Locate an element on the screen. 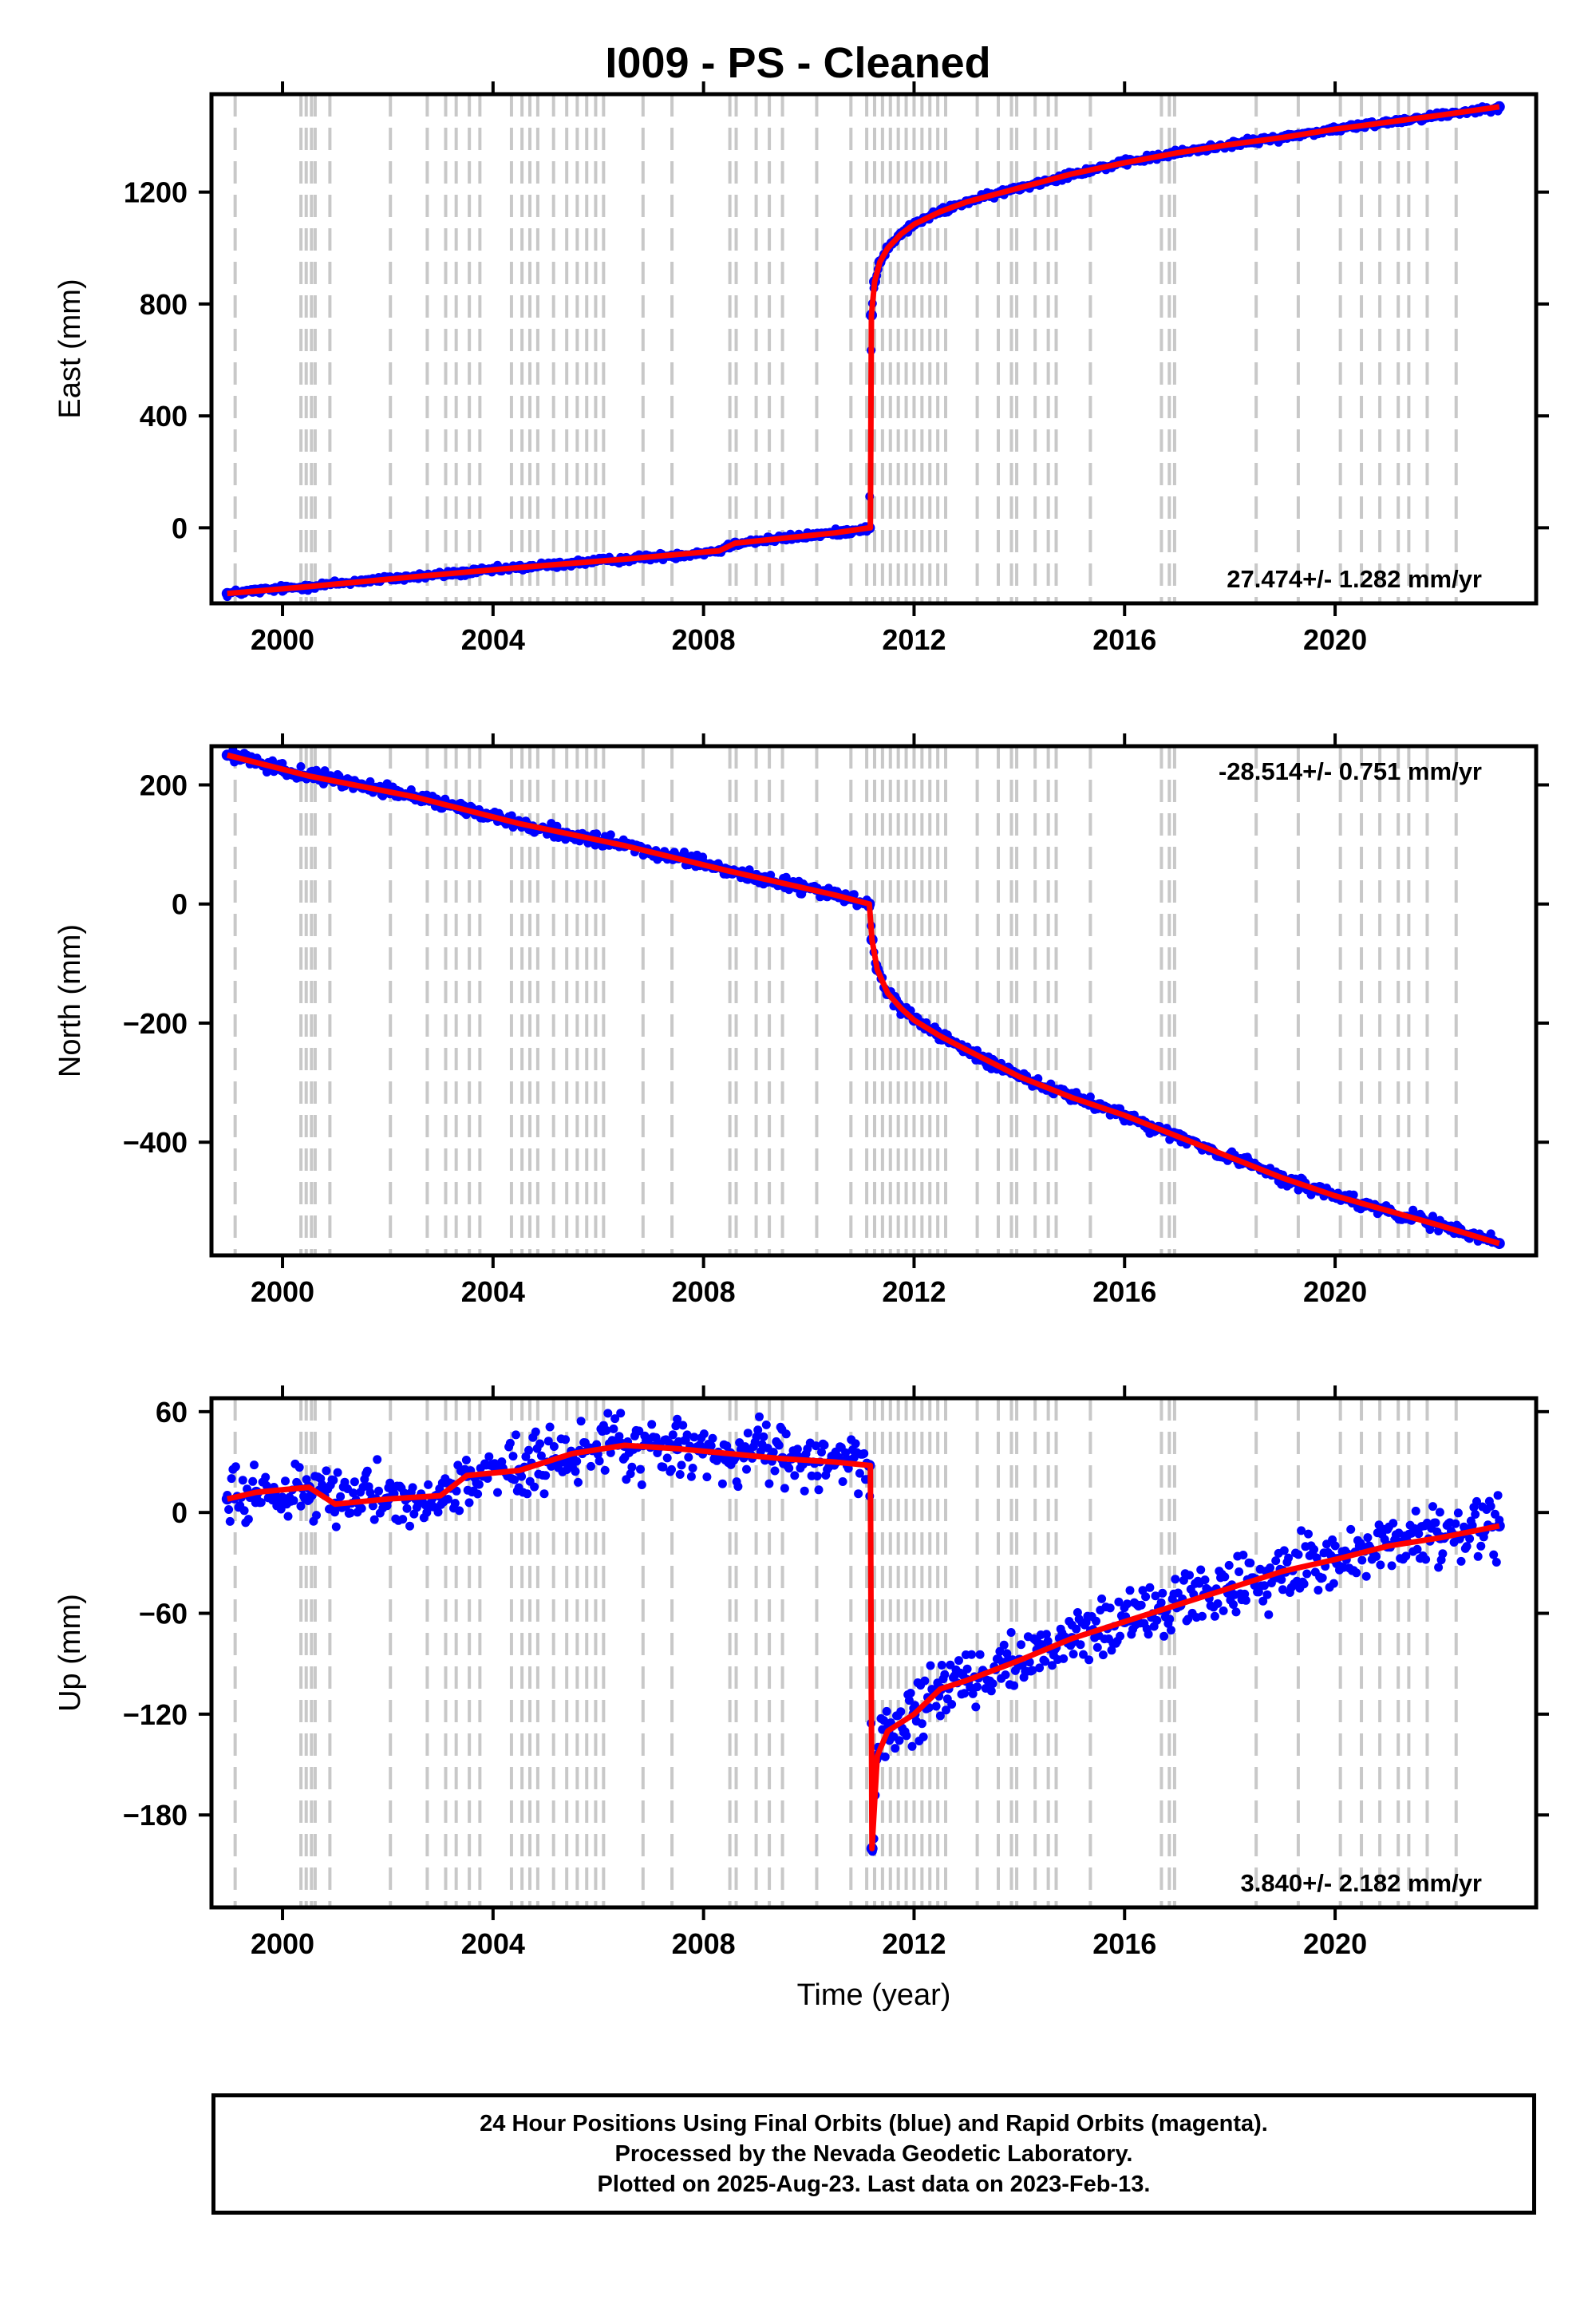 Image resolution: width=1596 pixels, height=2316 pixels. y-tick-label: −120 is located at coordinates (155, 1714).